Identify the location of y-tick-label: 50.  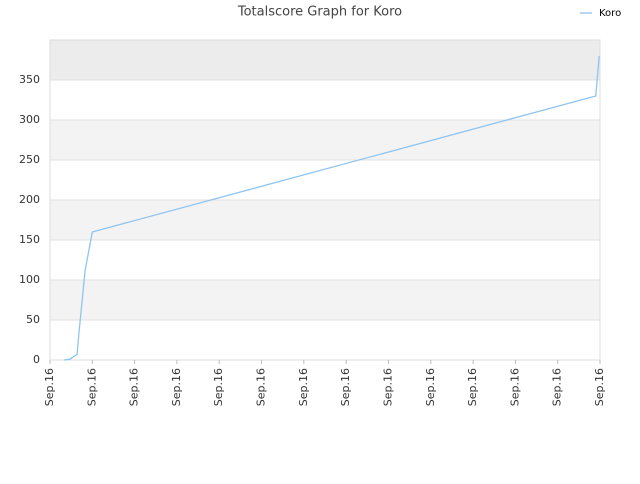
(33, 319).